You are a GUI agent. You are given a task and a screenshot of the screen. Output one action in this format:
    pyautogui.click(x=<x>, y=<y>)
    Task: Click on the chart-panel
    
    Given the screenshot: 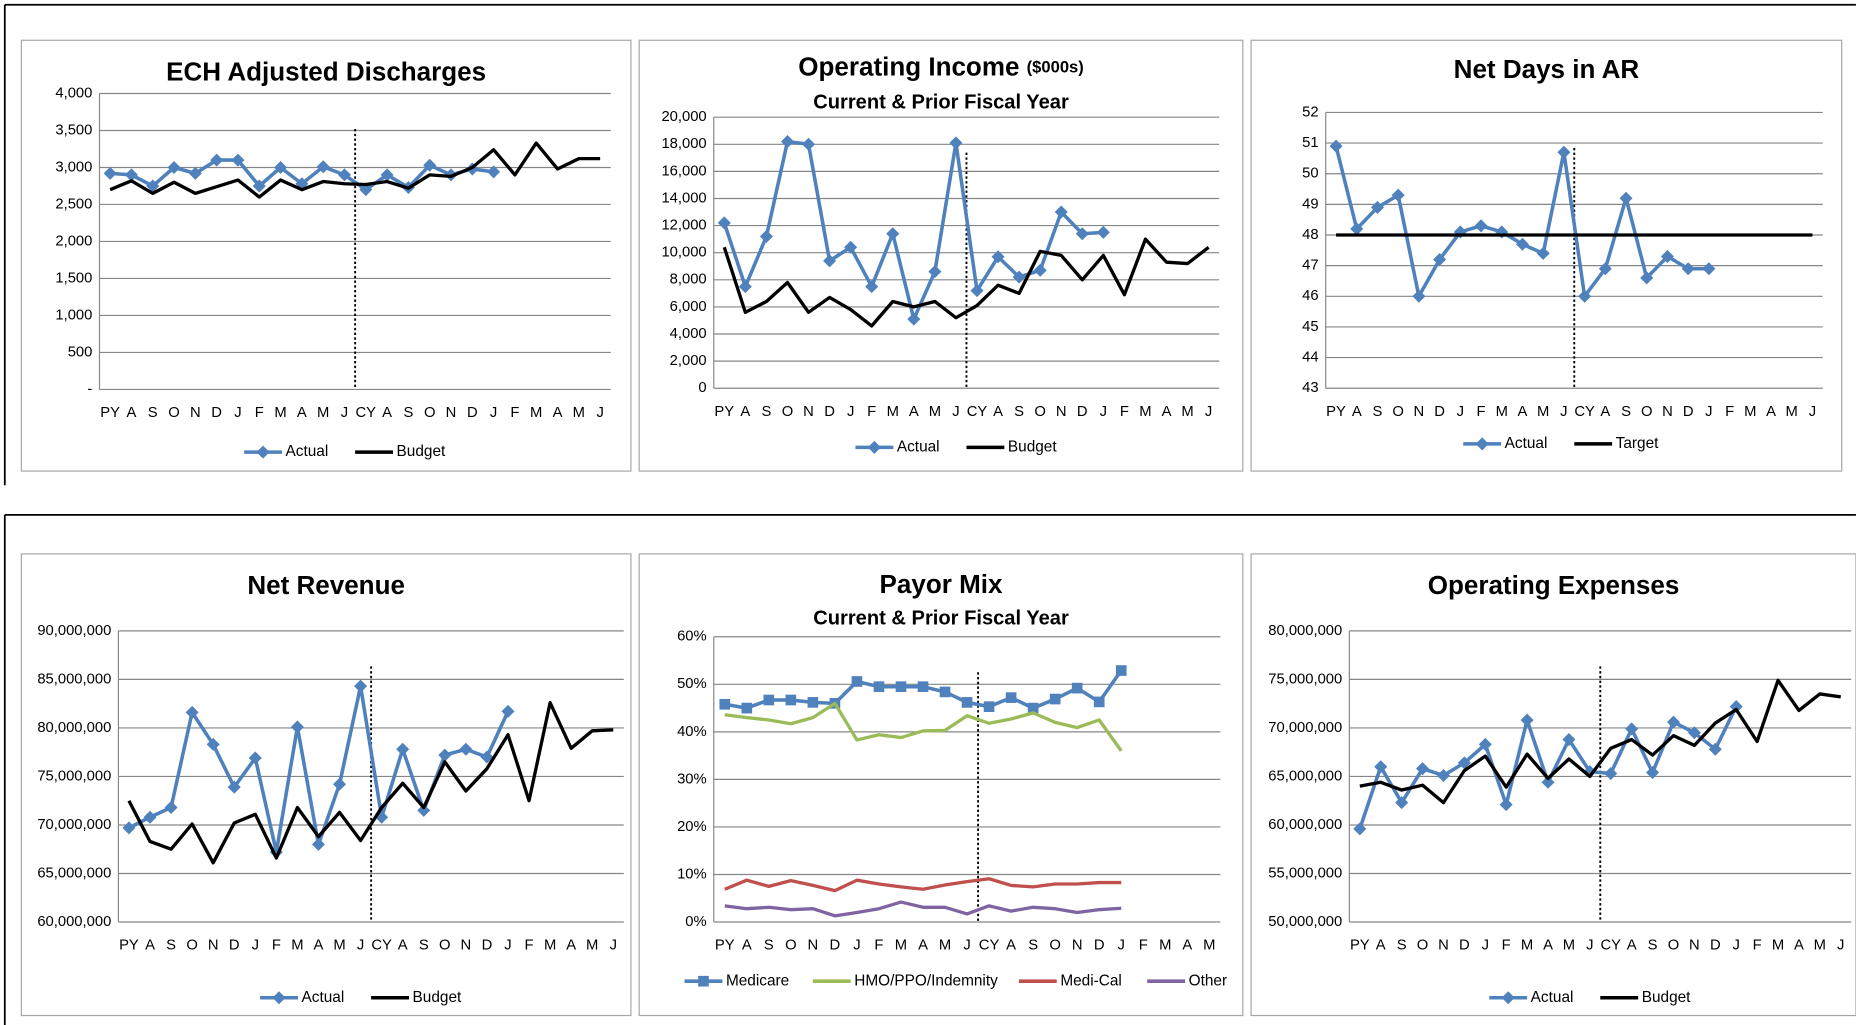 What is the action you would take?
    pyautogui.click(x=941, y=255)
    